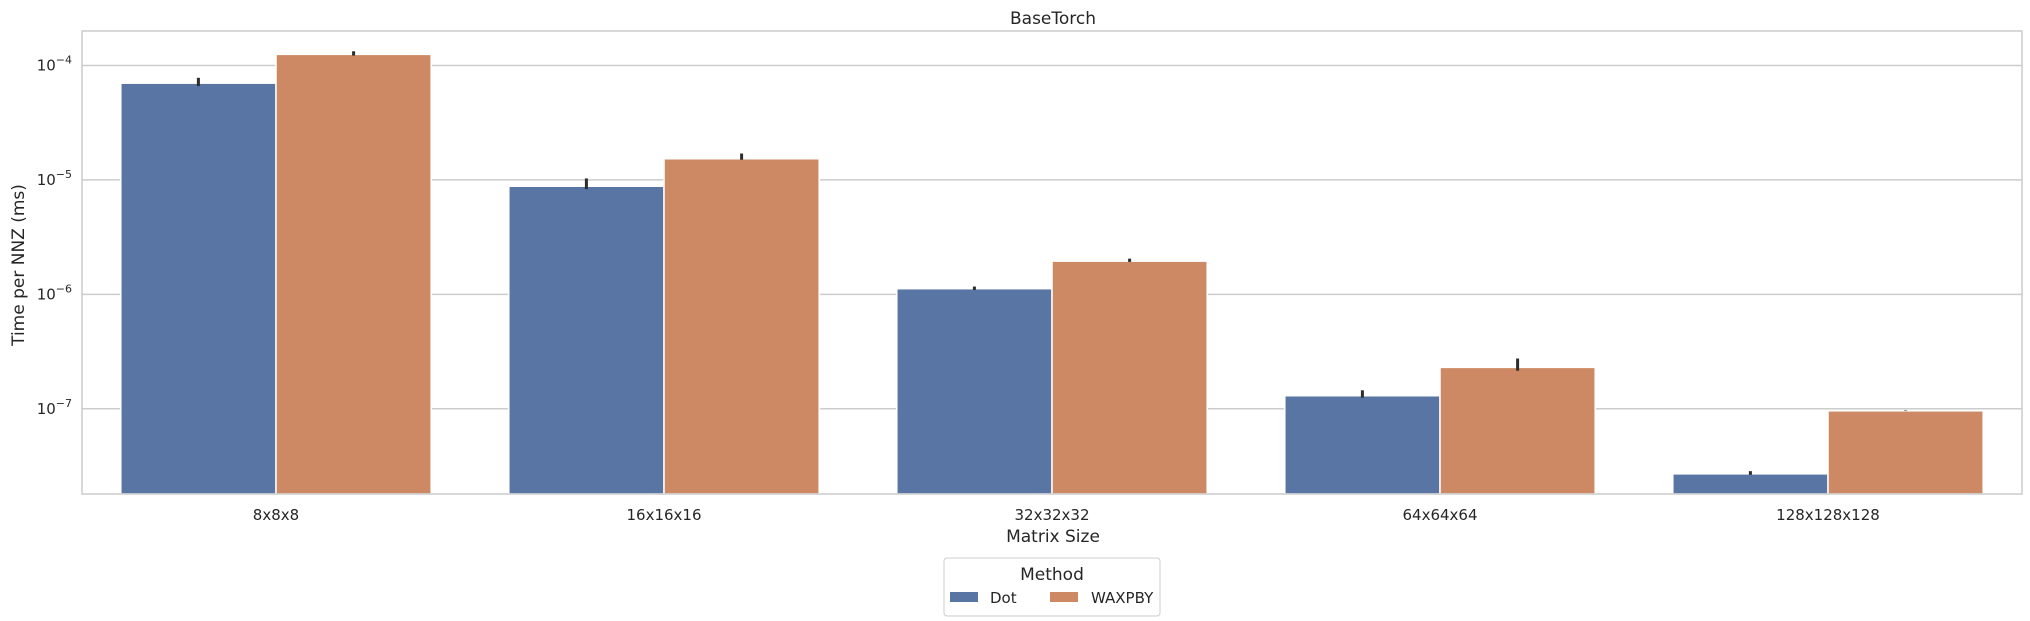 The image size is (2030, 621). I want to click on legend-box, so click(1052, 587).